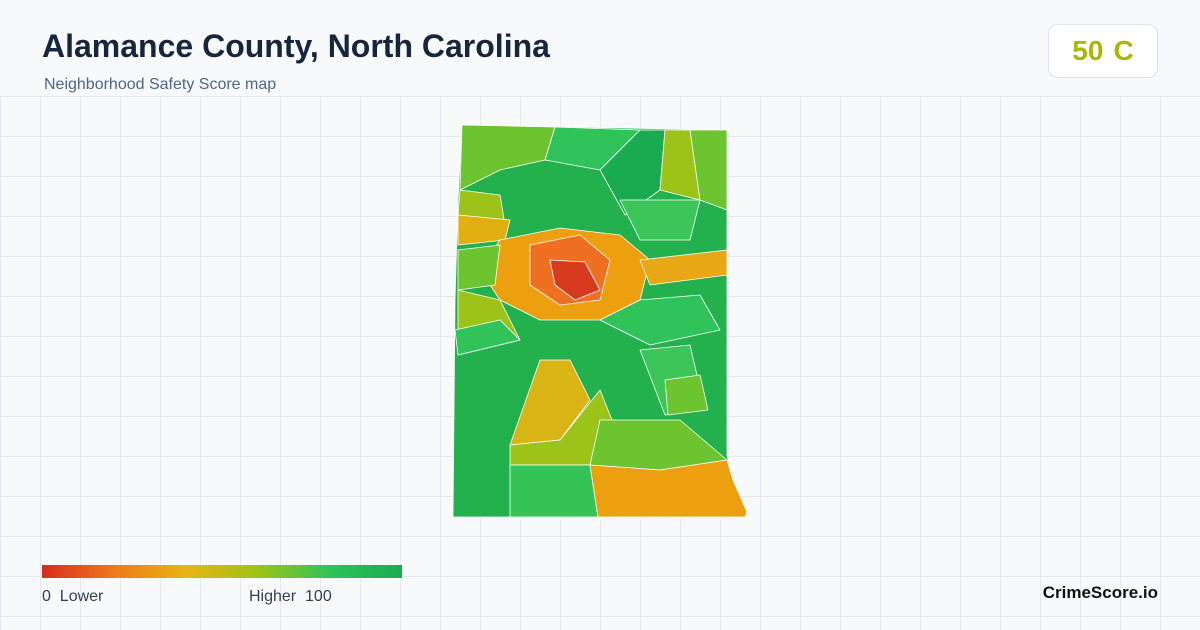 This screenshot has height=630, width=1200. I want to click on brand: CrimeScore.io, so click(1100, 592).